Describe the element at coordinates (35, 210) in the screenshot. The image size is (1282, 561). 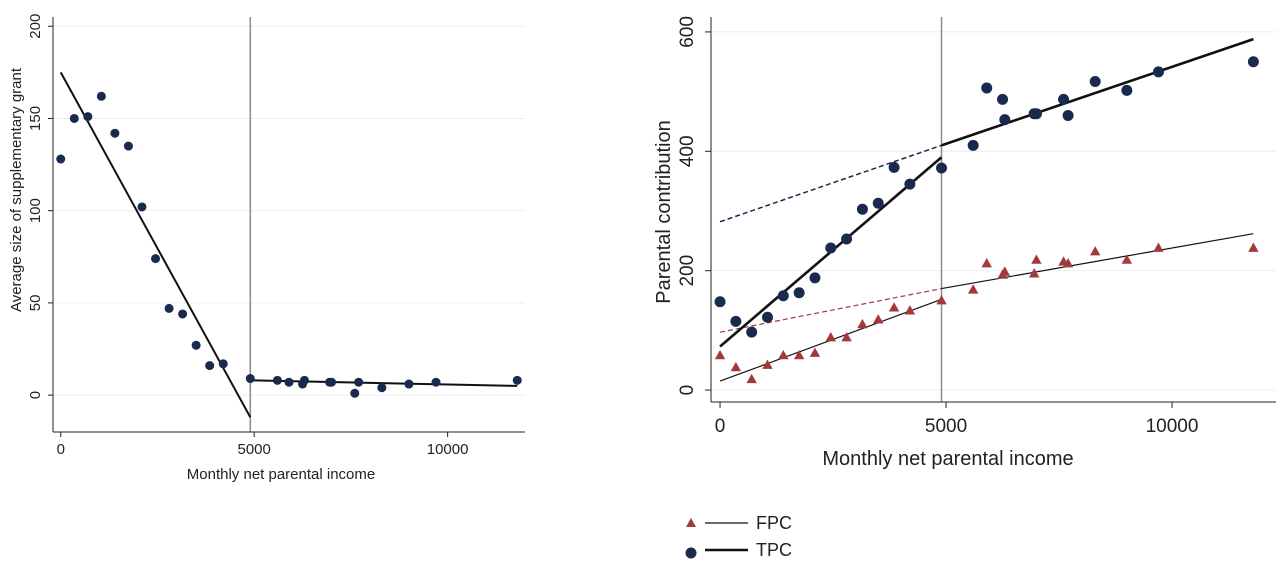
I see `left-y-tick-label: 100` at that location.